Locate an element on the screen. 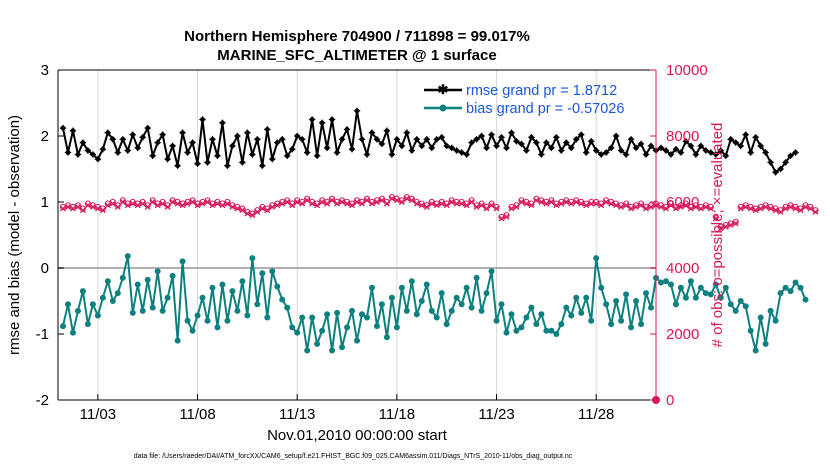  y-axis-label-right: # of obs: o=possible; ×=evaluated is located at coordinates (717, 235).